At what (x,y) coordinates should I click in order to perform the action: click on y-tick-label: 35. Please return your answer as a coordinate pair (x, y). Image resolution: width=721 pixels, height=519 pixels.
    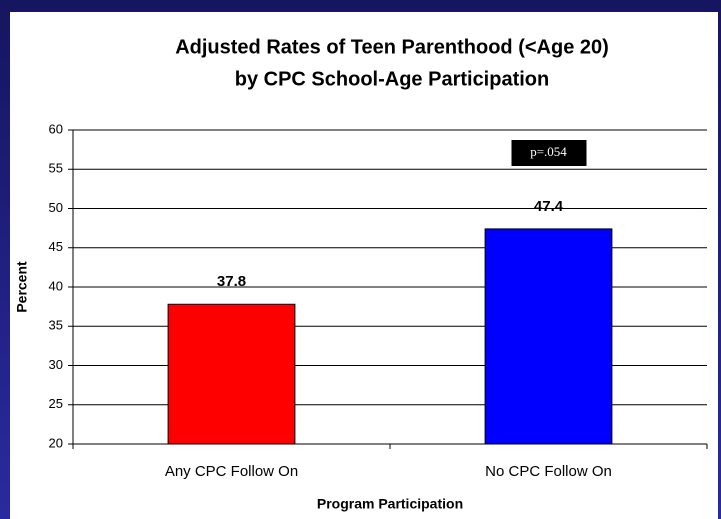
    Looking at the image, I should click on (56, 325).